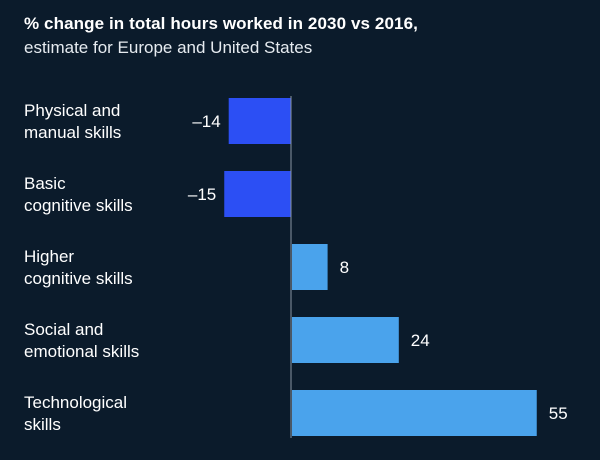 The image size is (600, 460). What do you see at coordinates (81, 340) in the screenshot?
I see `category-label: Social and emotional skills` at bounding box center [81, 340].